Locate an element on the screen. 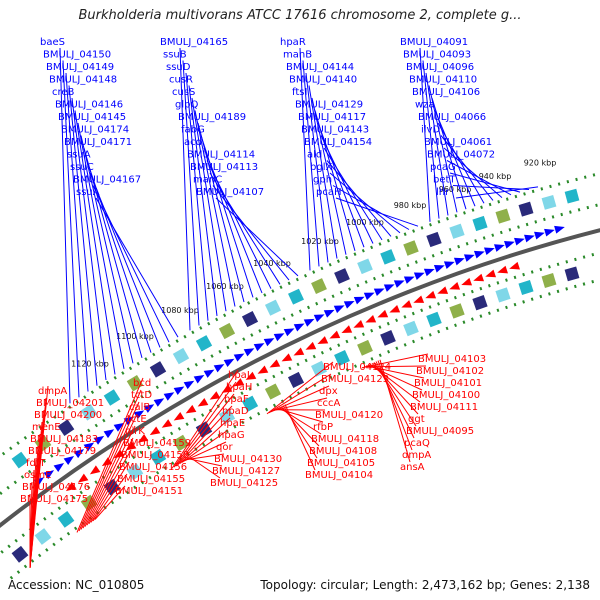 The height and width of the screenshot is (600, 600). forward-gene-label: hpaR is located at coordinates (293, 42).